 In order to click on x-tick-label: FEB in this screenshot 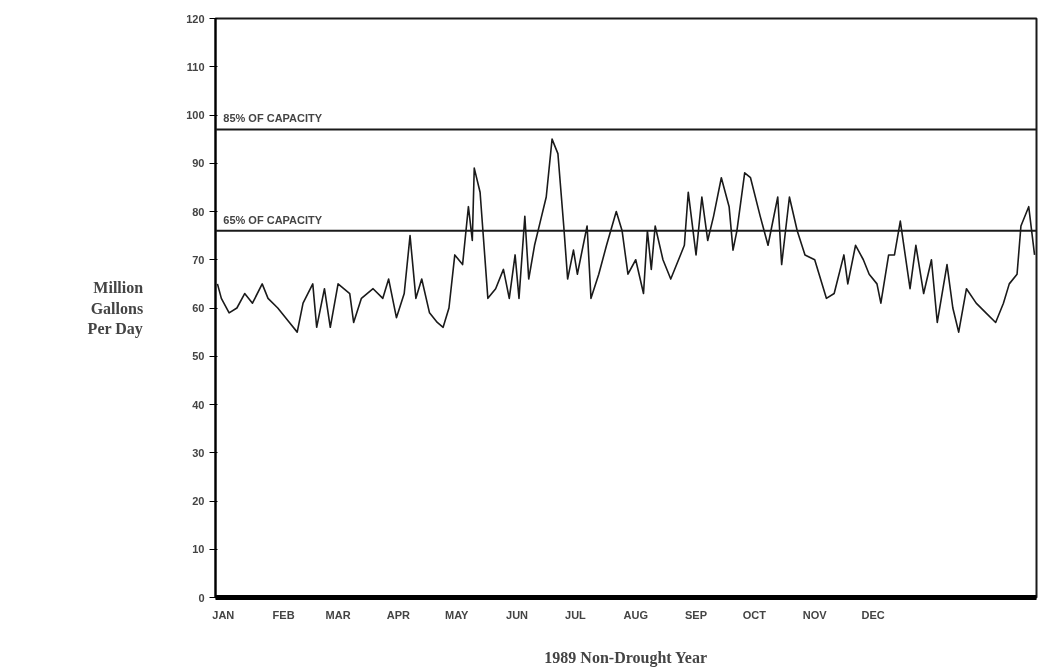, I will do `click(283, 614)`.